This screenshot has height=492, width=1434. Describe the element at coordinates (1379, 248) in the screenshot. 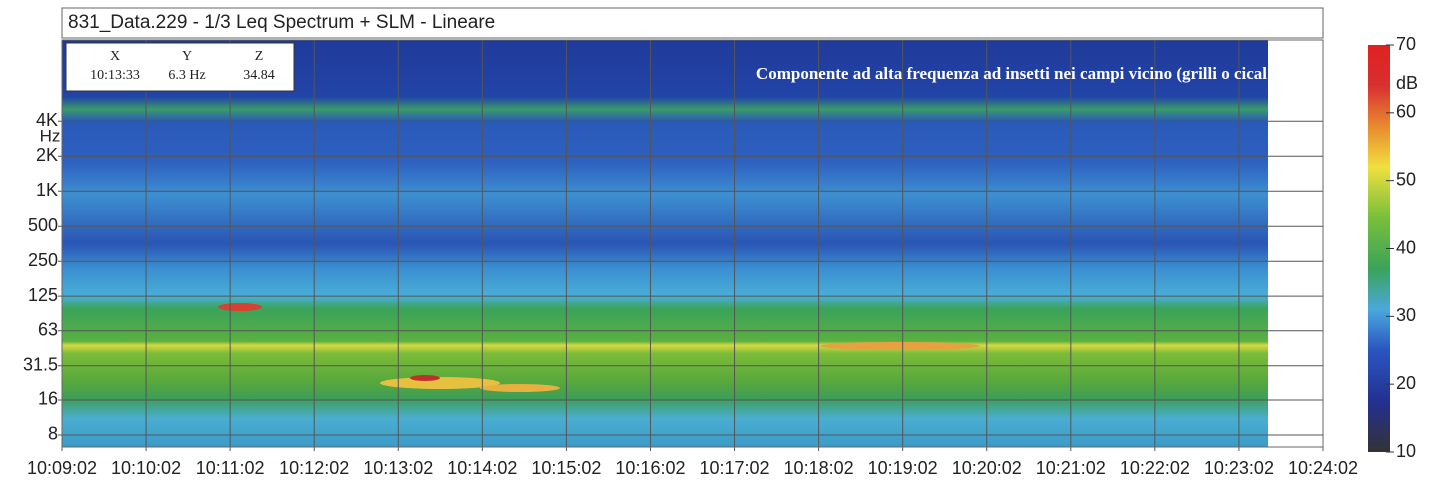

I see `colorbar` at that location.